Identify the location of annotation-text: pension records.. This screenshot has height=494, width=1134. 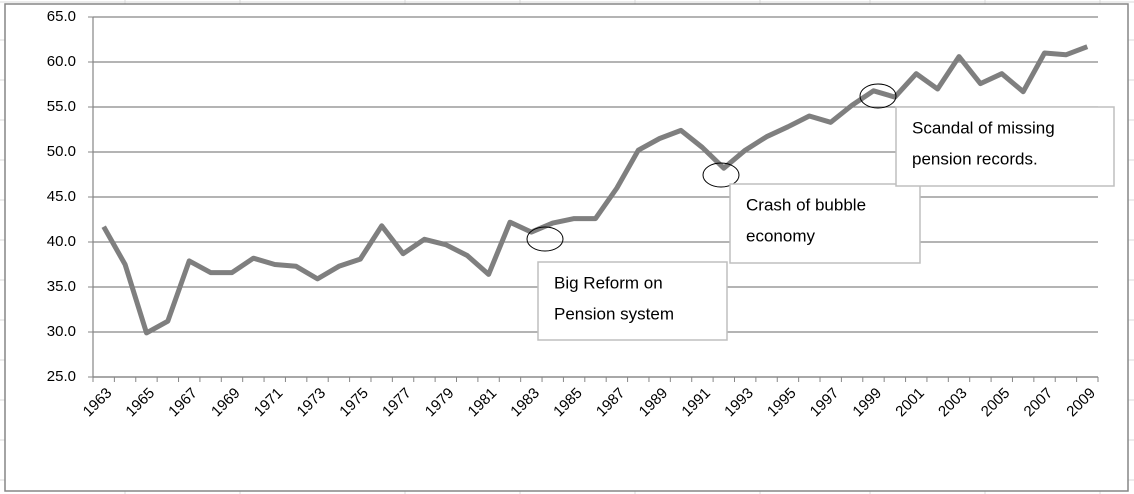
(975, 158).